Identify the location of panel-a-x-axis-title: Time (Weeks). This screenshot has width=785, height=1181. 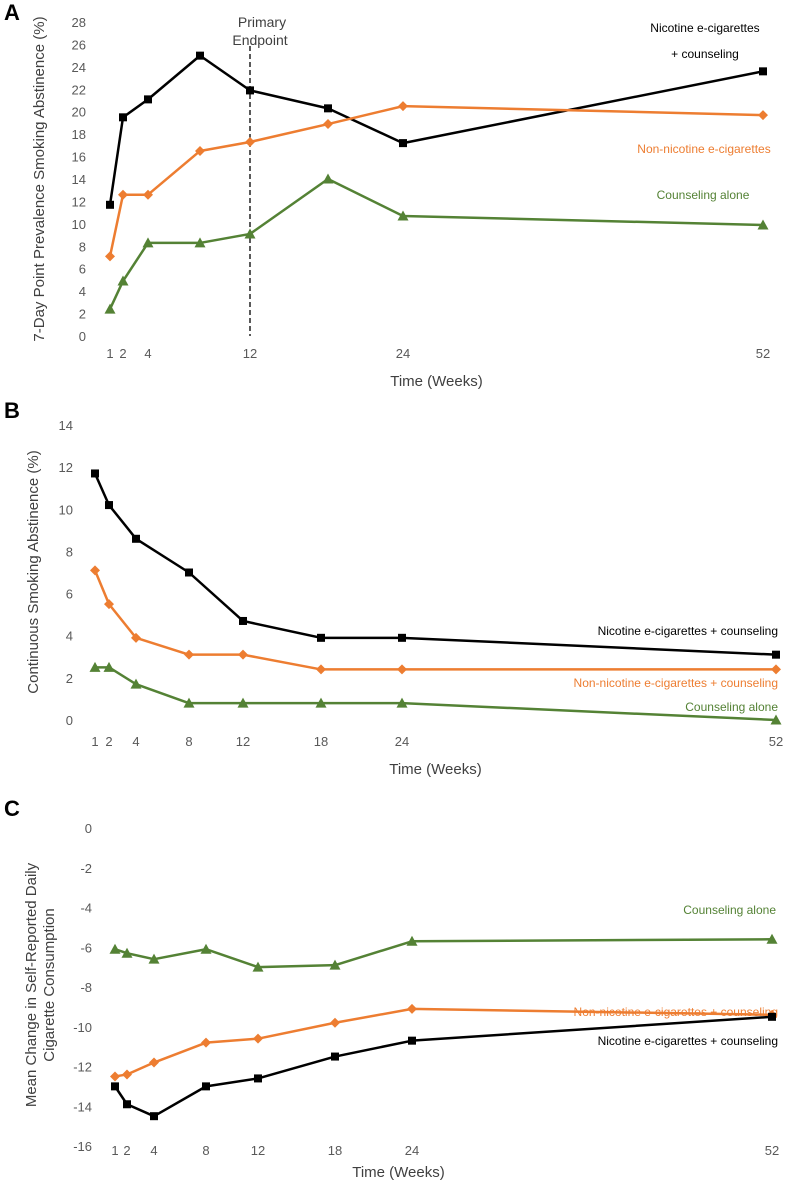
(436, 381).